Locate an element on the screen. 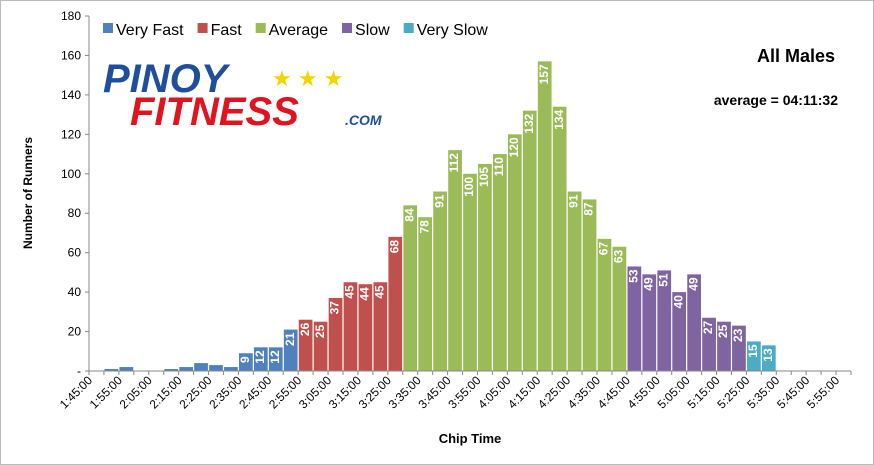 This screenshot has height=465, width=874. data-label: 44 is located at coordinates (365, 294).